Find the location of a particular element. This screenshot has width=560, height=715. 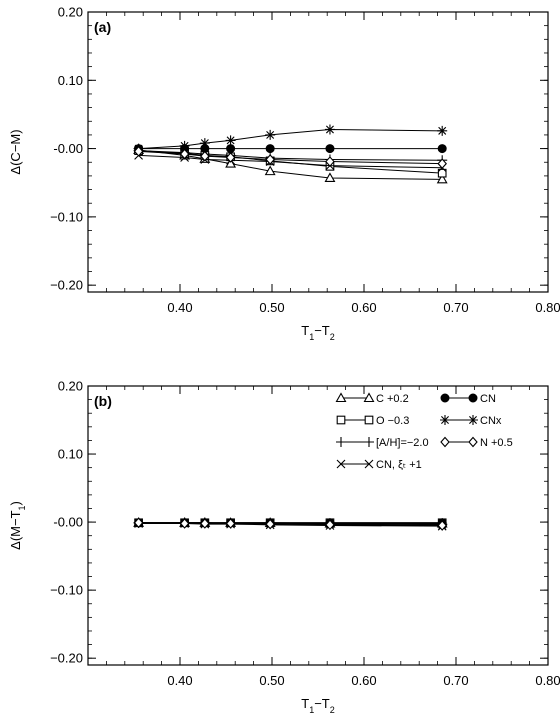

legend-item: N +0.5 is located at coordinates (476, 442).